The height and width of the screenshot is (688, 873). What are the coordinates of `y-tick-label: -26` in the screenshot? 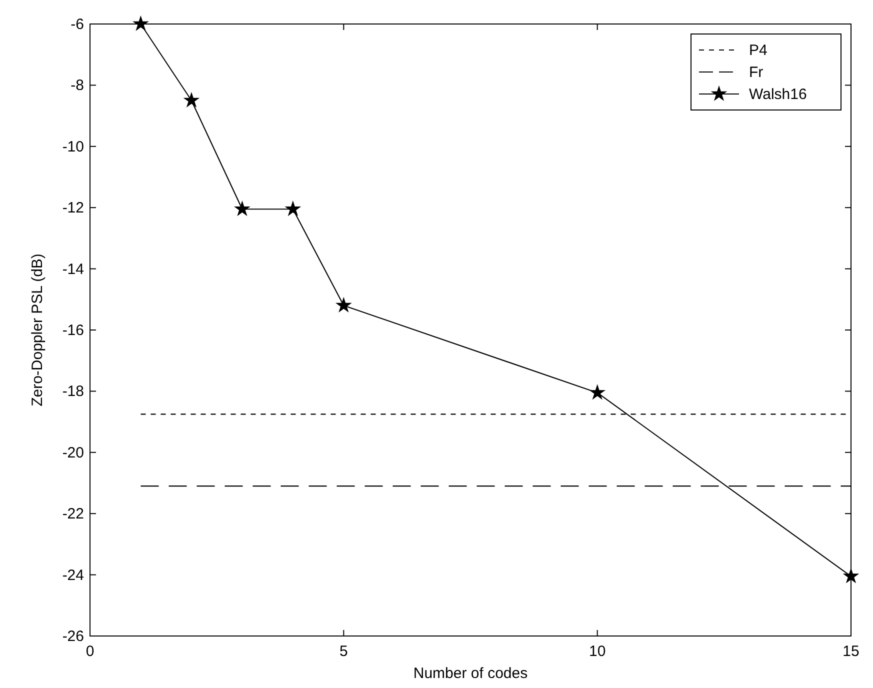 It's located at (73, 636).